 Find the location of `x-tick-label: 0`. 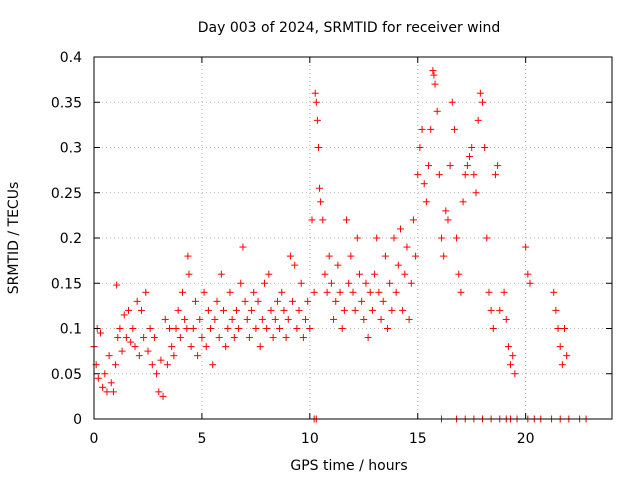

x-tick-label: 0 is located at coordinates (94, 439).